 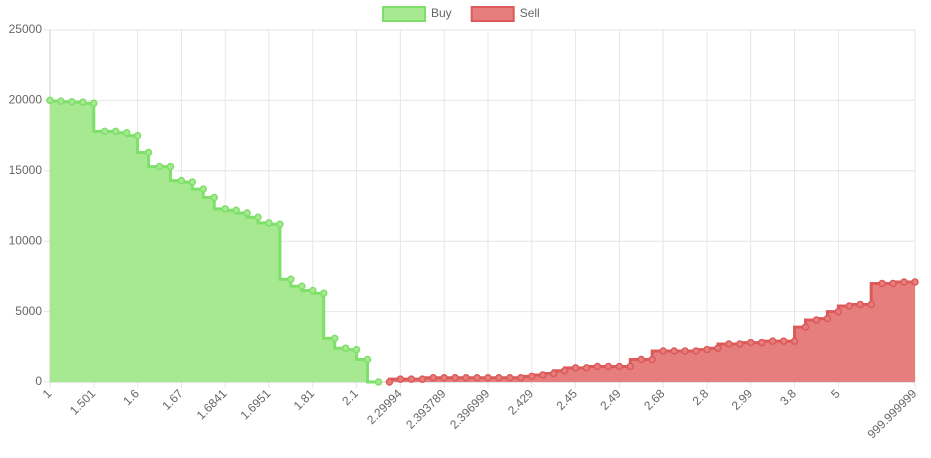 What do you see at coordinates (426, 409) in the screenshot?
I see `x-tick-label: 2.393789` at bounding box center [426, 409].